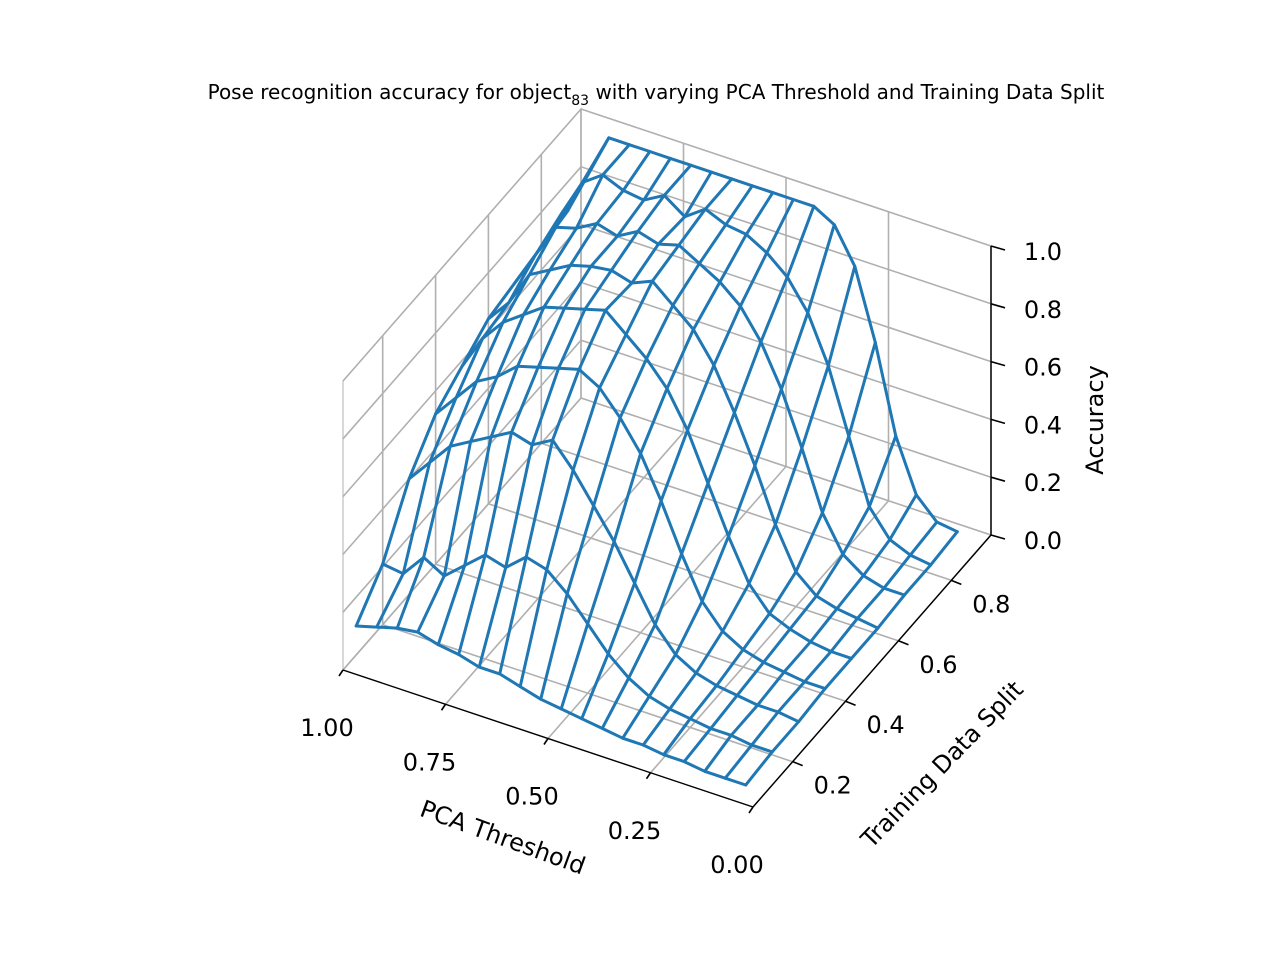  Describe the element at coordinates (1043, 541) in the screenshot. I see `z-tick-label: 0.0` at that location.